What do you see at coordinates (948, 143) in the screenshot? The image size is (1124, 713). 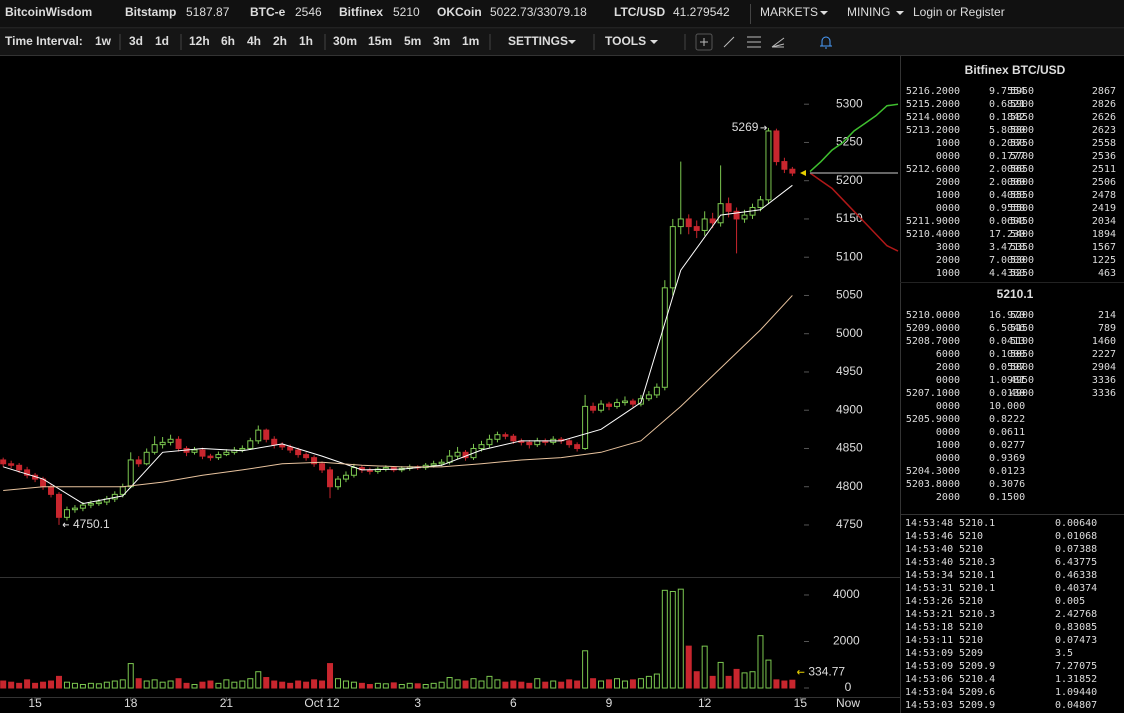 I see `orderbook-cell: 1000` at bounding box center [948, 143].